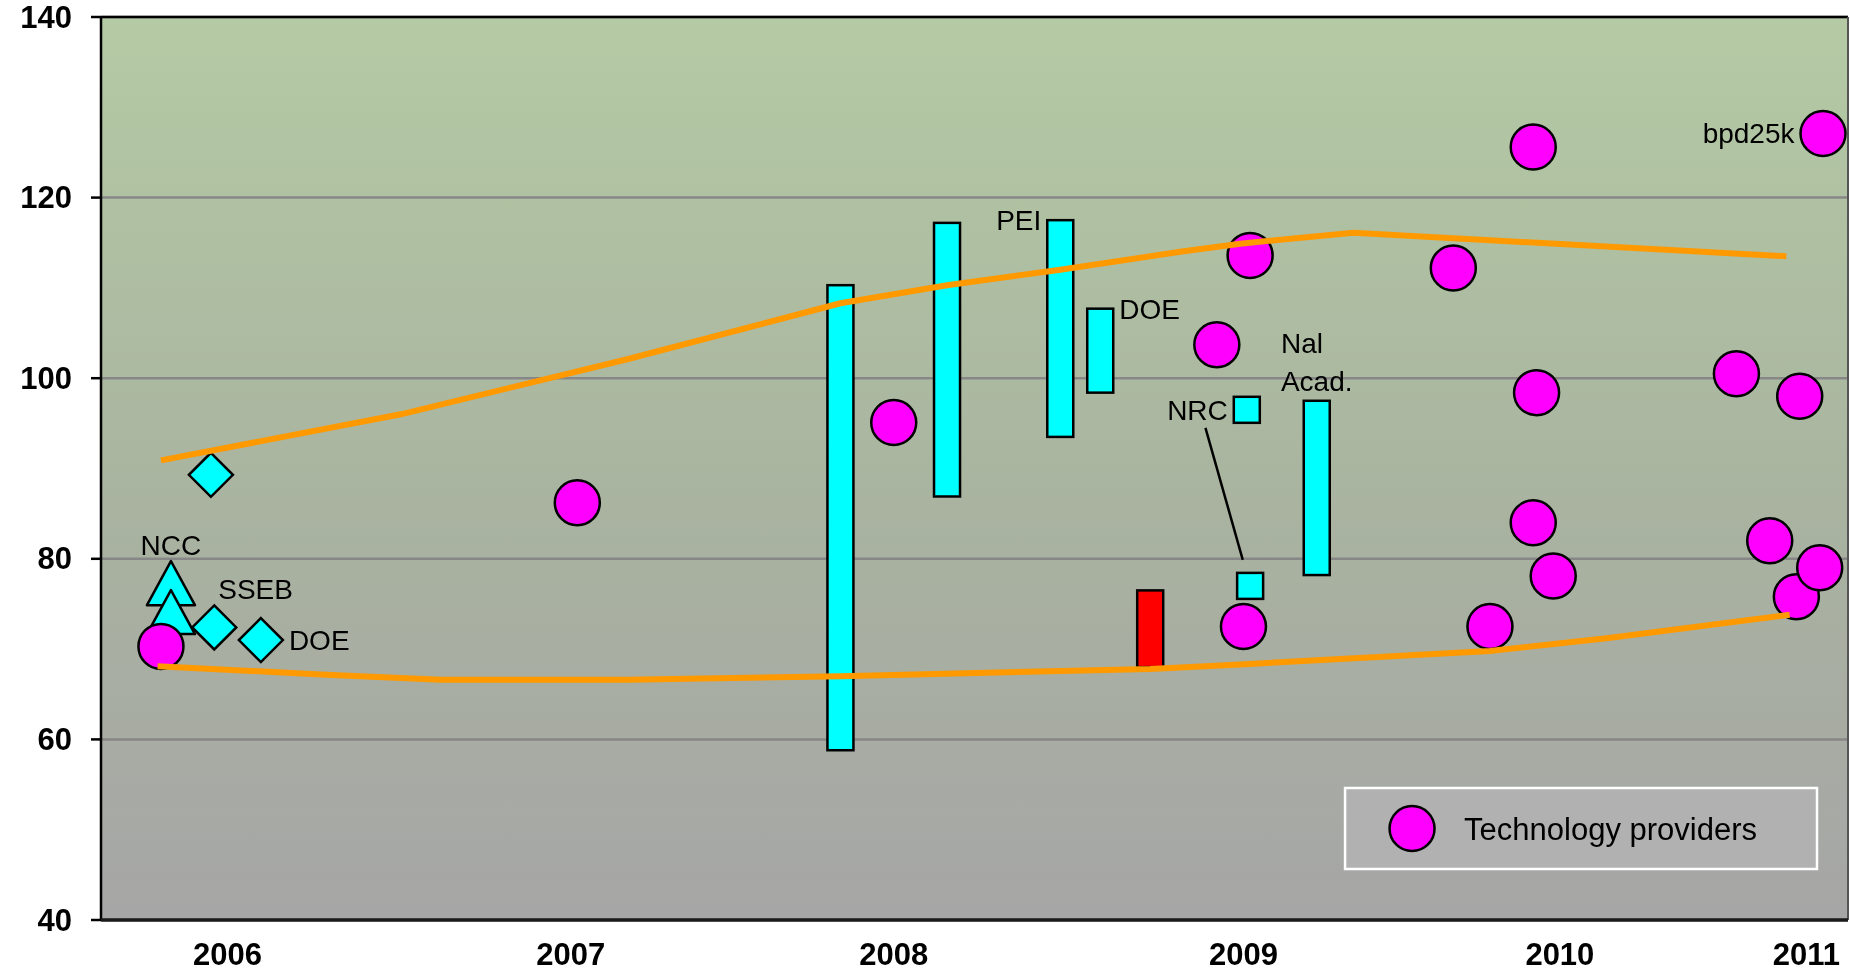 This screenshot has width=1850, height=972. Describe the element at coordinates (46, 378) in the screenshot. I see `y-tick-label: 100` at that location.